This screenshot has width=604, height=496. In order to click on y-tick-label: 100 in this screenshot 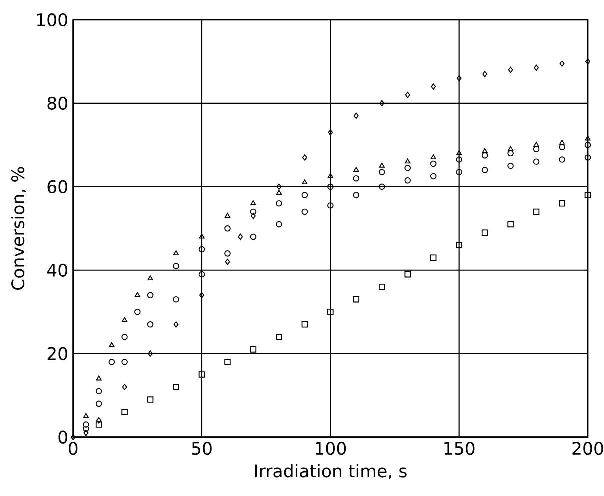, I will do `click(52, 20)`.